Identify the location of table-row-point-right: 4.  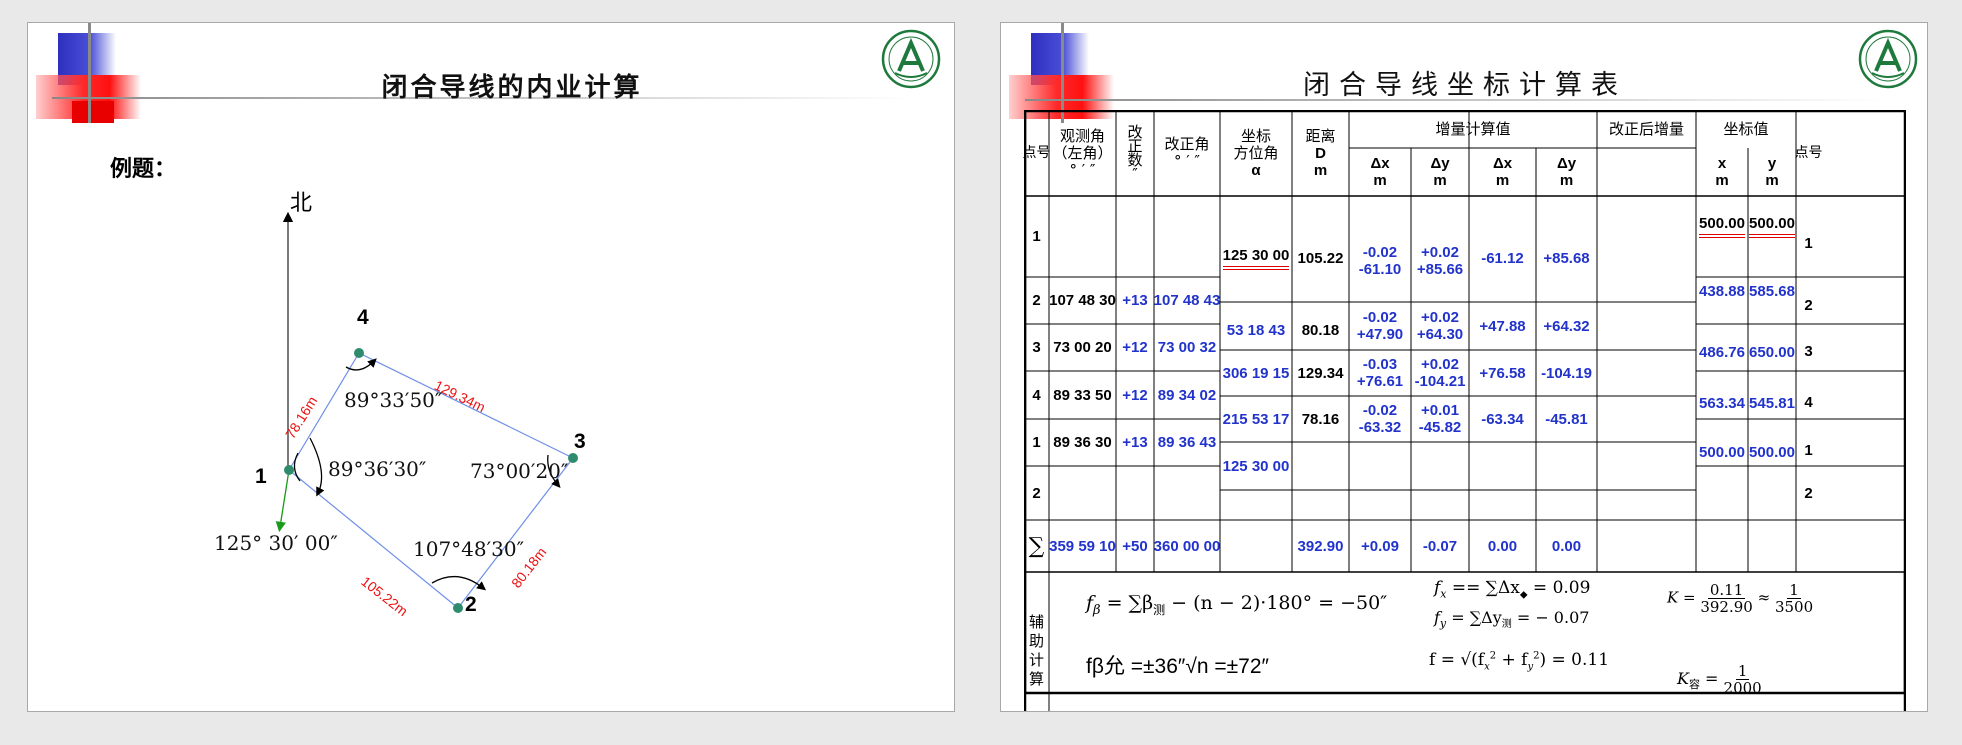
(1808, 402).